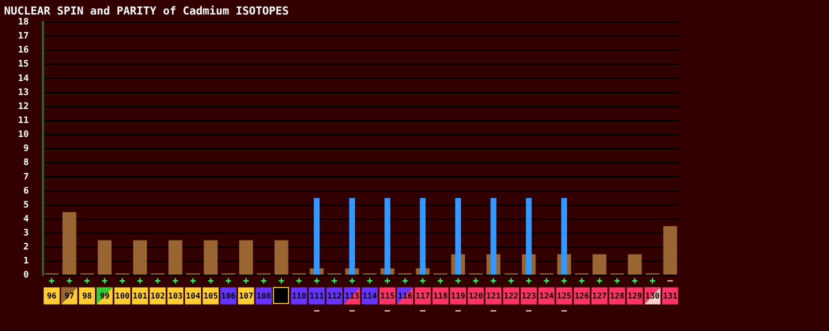 The height and width of the screenshot is (331, 829). What do you see at coordinates (635, 295) in the screenshot?
I see `x-tick-label: 129` at bounding box center [635, 295].